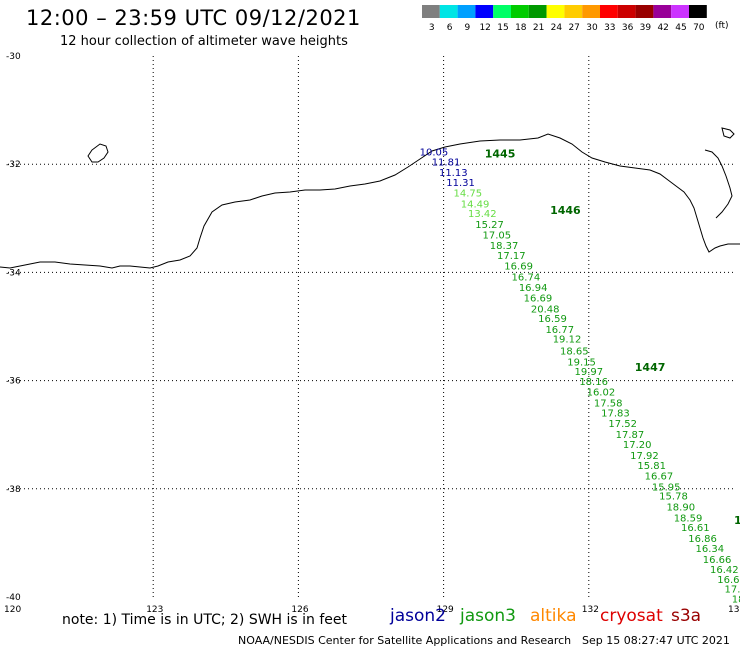 This screenshot has height=650, width=740. Describe the element at coordinates (646, 28) in the screenshot. I see `legend-bin-label: 39` at that location.